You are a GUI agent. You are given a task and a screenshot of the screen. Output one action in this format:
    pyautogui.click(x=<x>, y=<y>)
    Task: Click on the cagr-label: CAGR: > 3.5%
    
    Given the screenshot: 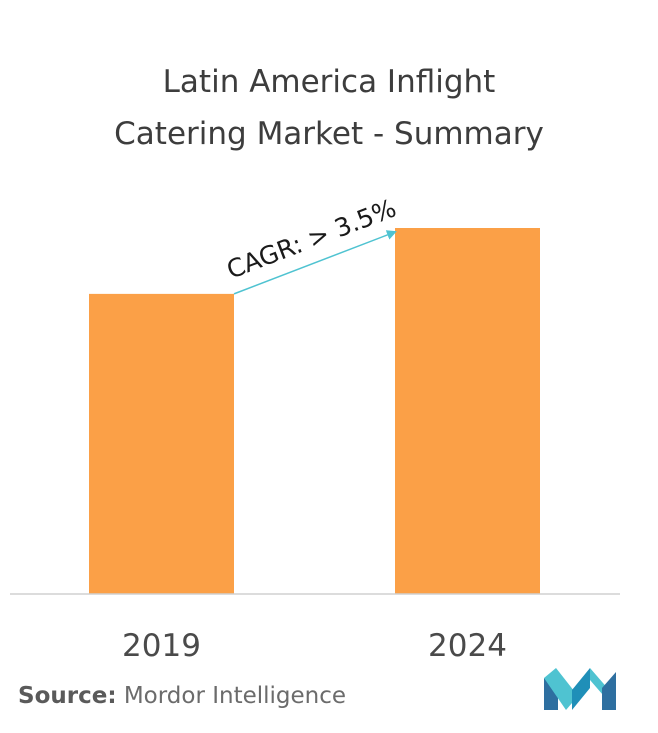 What is the action you would take?
    pyautogui.click(x=311, y=238)
    